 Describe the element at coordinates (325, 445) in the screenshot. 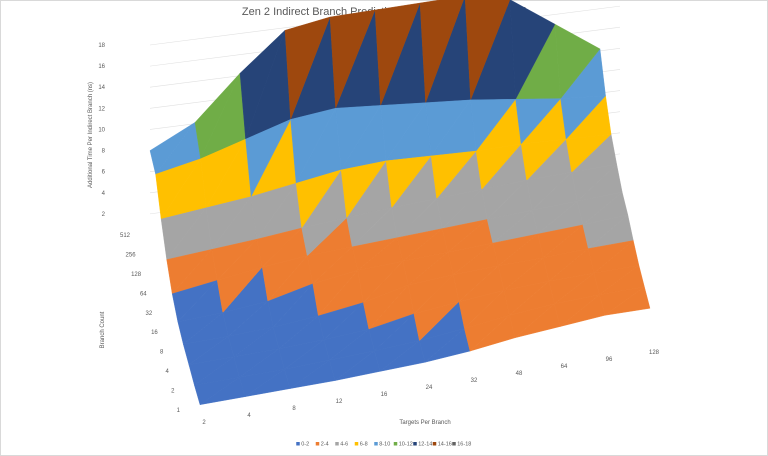

I see `legend-label: 2-4` at that location.